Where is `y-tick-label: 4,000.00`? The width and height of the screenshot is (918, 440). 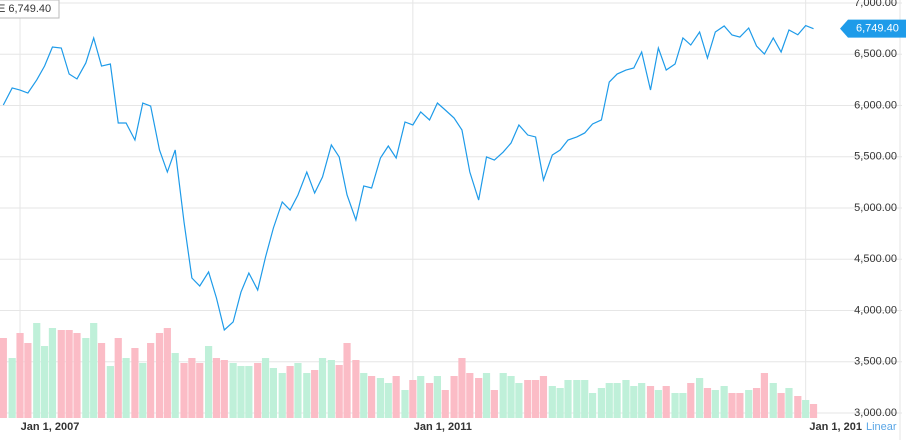 y-tick-label: 4,000.00 is located at coordinates (875, 310).